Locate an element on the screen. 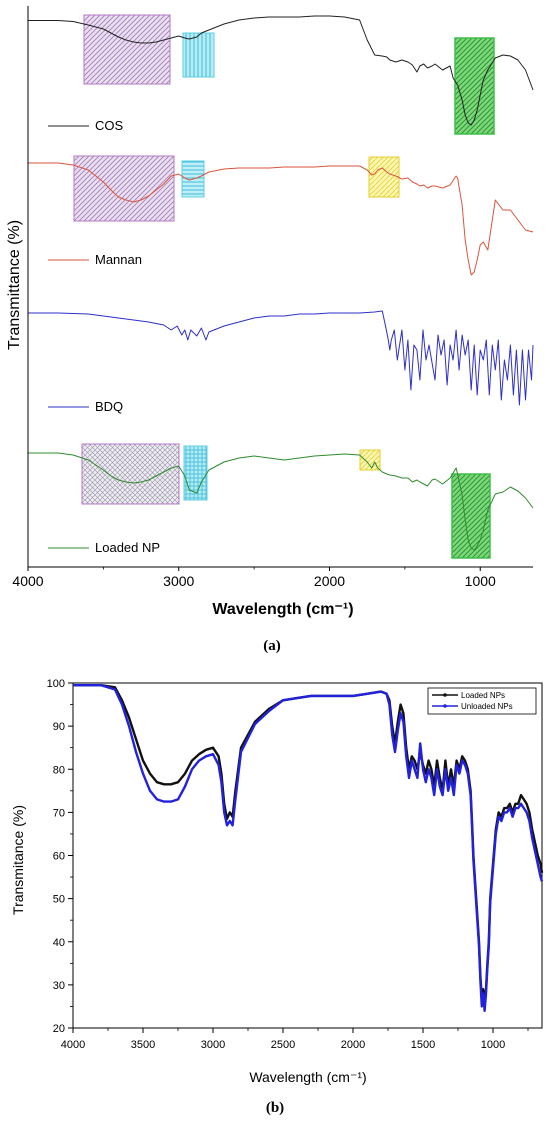 The width and height of the screenshot is (550, 1128). panel-a-x-axis-label: Wavelength (cm⁻¹) is located at coordinates (282, 609).